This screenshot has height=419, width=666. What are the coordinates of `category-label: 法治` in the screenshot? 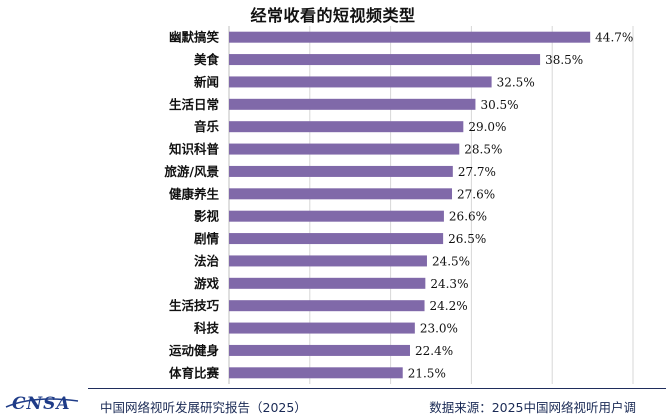 It's located at (207, 260).